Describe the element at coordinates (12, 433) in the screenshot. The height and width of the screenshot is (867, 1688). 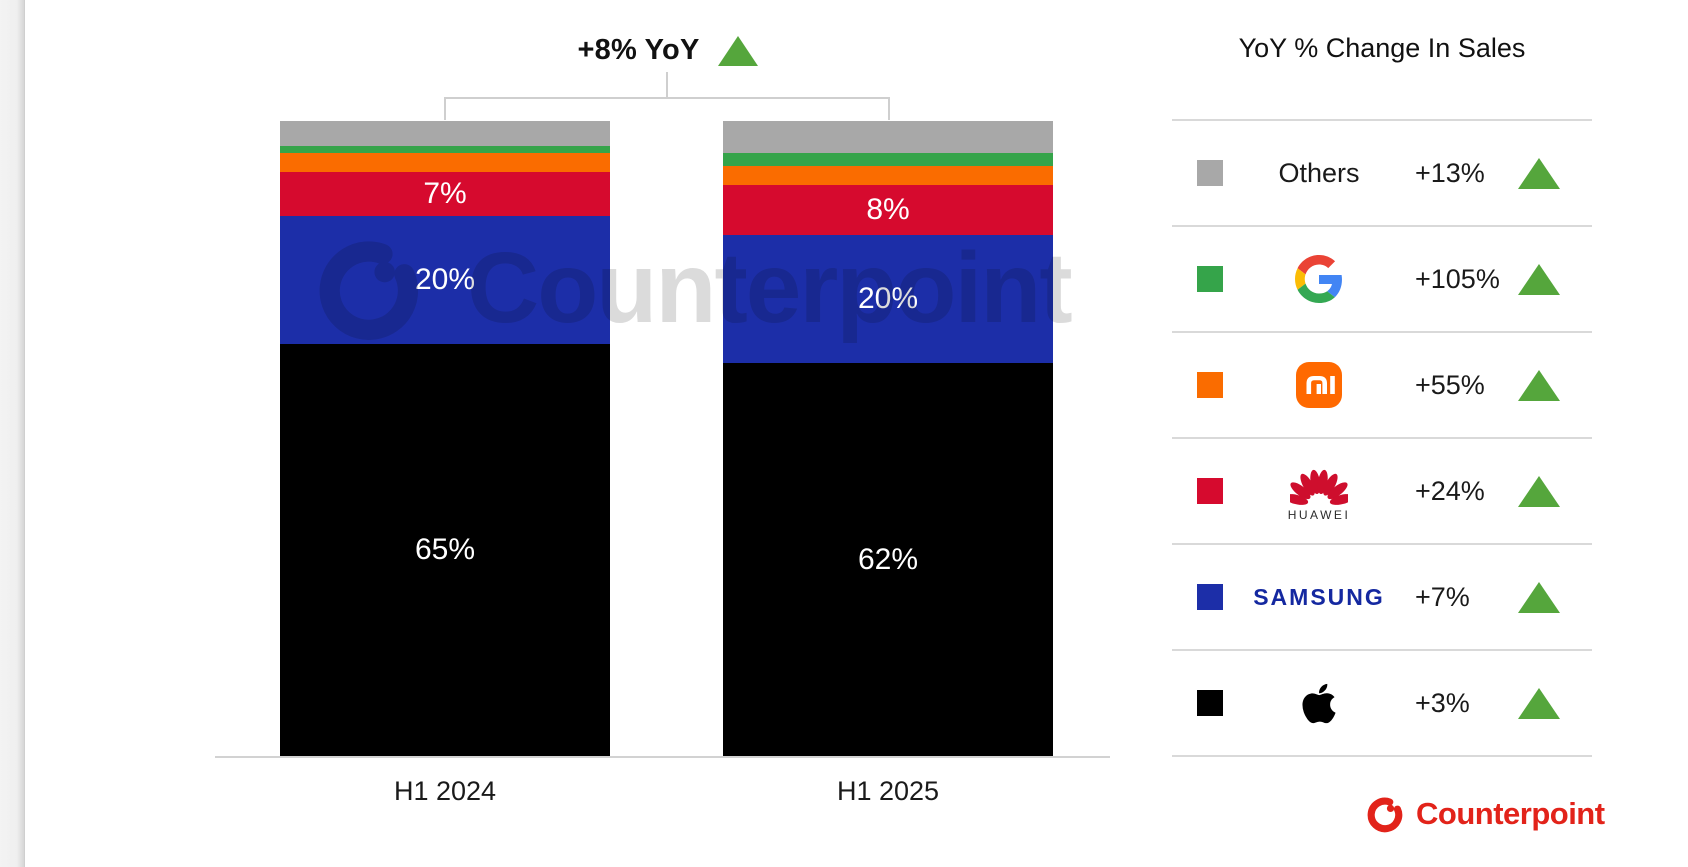
I see `page-edge-strip` at that location.